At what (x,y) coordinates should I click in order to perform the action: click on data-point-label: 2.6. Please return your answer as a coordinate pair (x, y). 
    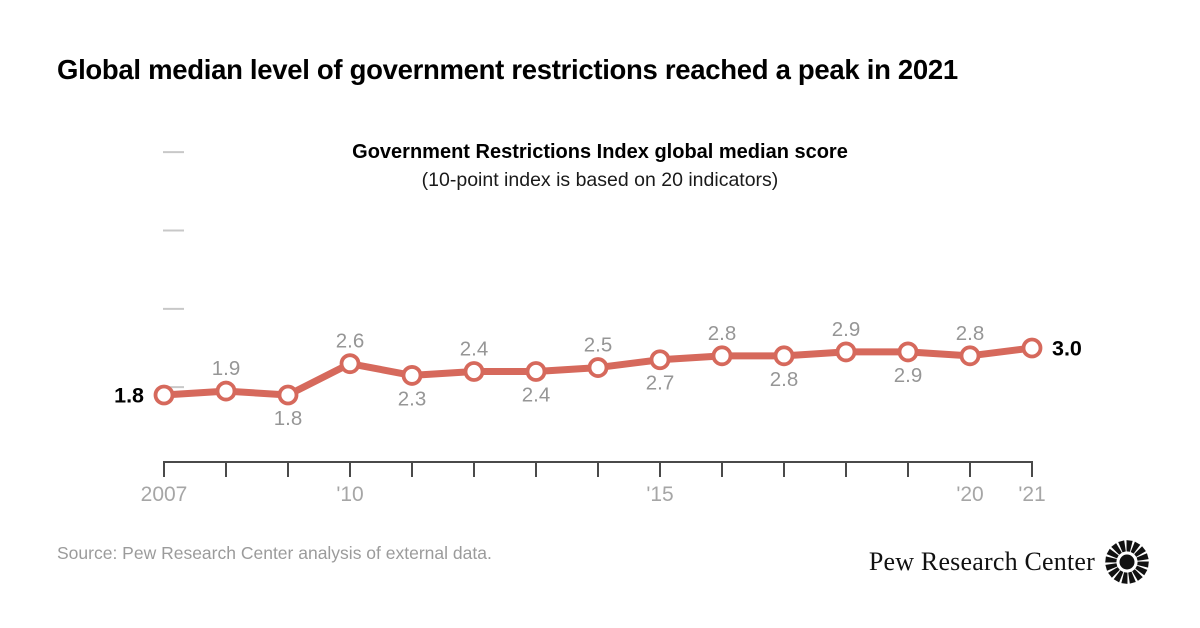
    Looking at the image, I should click on (350, 341).